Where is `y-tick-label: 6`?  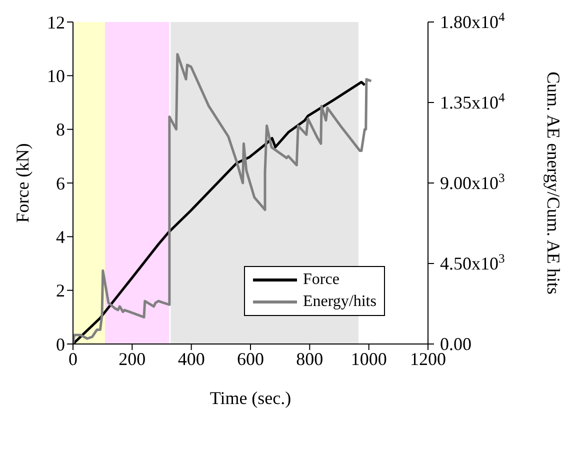
y-tick-label: 6 is located at coordinates (60, 183).